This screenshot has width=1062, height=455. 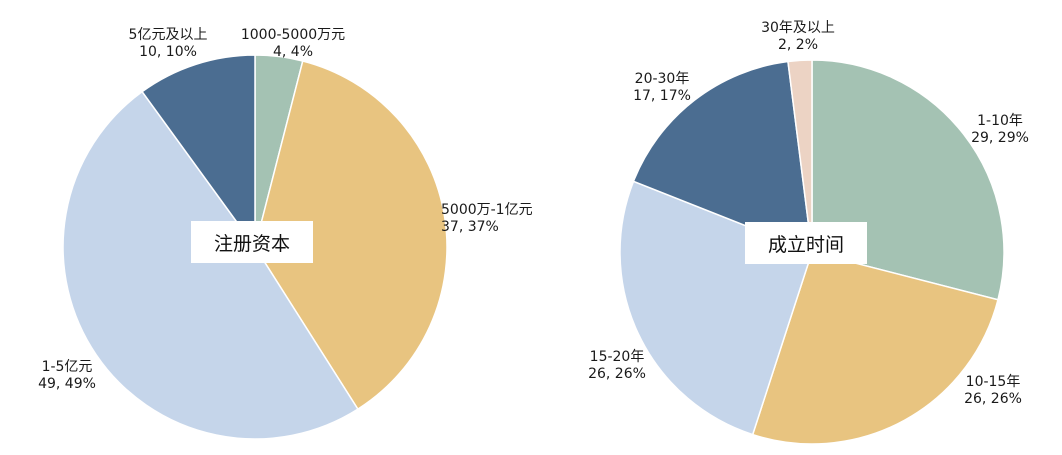 What do you see at coordinates (798, 36) in the screenshot?
I see `slice-label: 30年及以上 2, 2%` at bounding box center [798, 36].